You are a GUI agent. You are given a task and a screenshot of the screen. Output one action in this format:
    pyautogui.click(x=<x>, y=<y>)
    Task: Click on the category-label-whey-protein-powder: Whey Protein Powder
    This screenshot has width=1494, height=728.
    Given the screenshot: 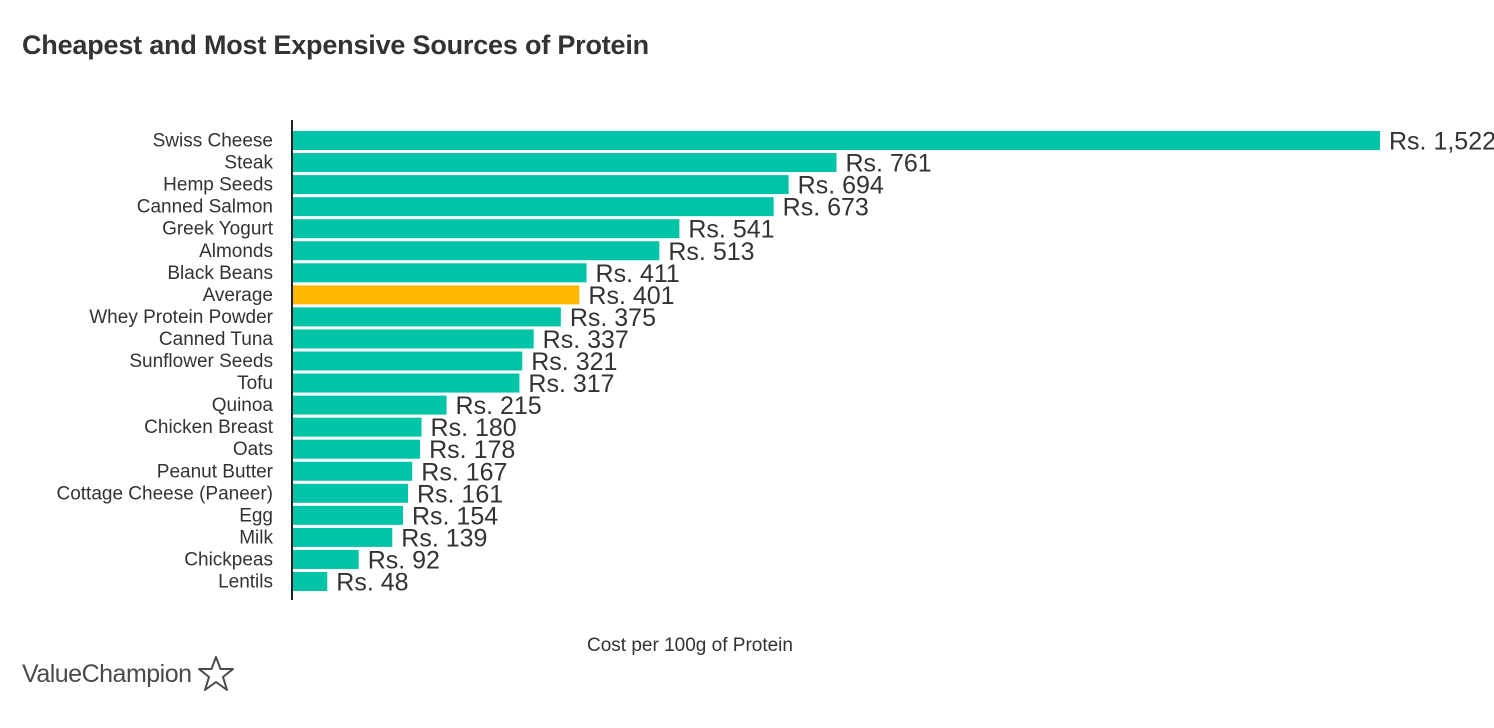 What is the action you would take?
    pyautogui.click(x=181, y=317)
    